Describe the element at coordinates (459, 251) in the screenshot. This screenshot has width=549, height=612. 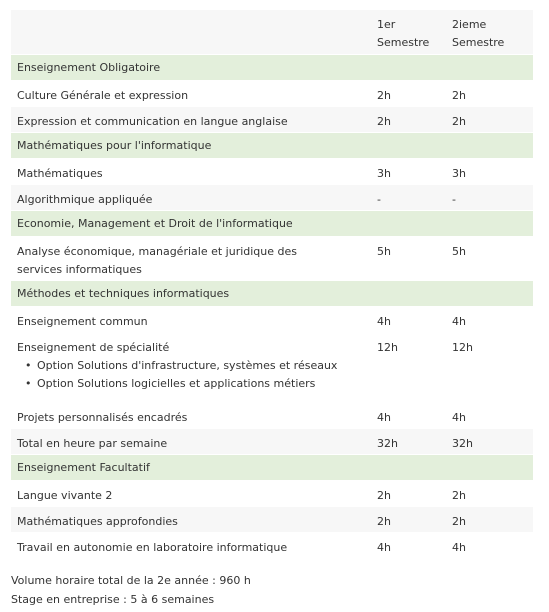
I see `hours-semester-2: 5h` at that location.